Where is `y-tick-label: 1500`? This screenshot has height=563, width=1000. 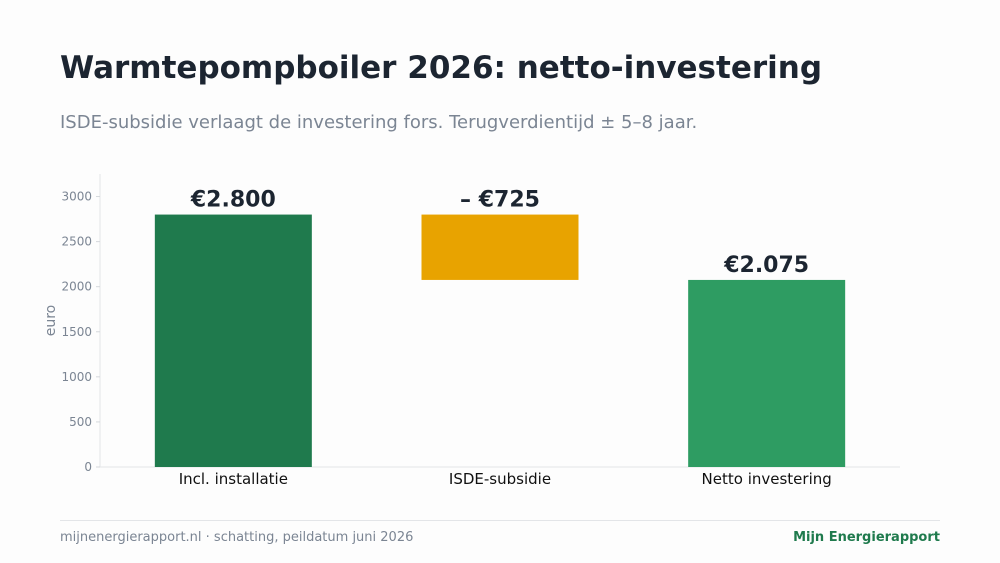
y-tick-label: 1500 is located at coordinates (76, 332).